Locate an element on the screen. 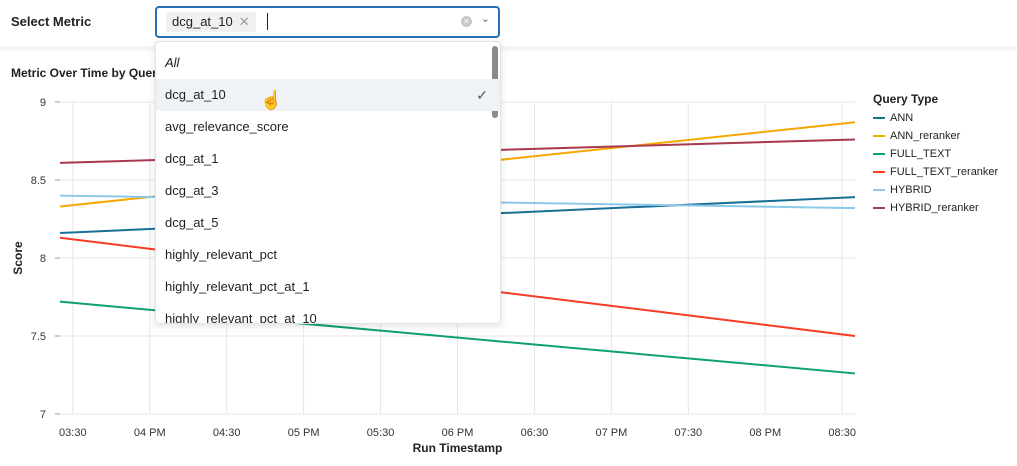  option-label: dcg_at_10 is located at coordinates (195, 94).